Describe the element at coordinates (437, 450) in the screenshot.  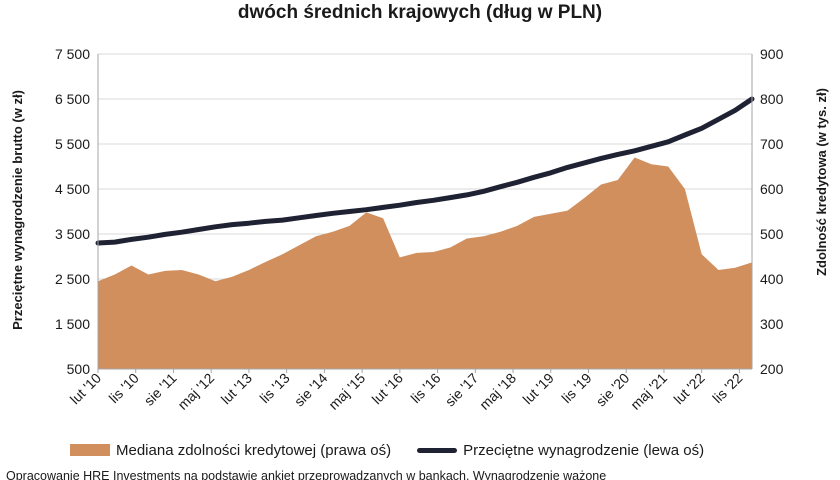
I see `line-swatch-icon` at that location.